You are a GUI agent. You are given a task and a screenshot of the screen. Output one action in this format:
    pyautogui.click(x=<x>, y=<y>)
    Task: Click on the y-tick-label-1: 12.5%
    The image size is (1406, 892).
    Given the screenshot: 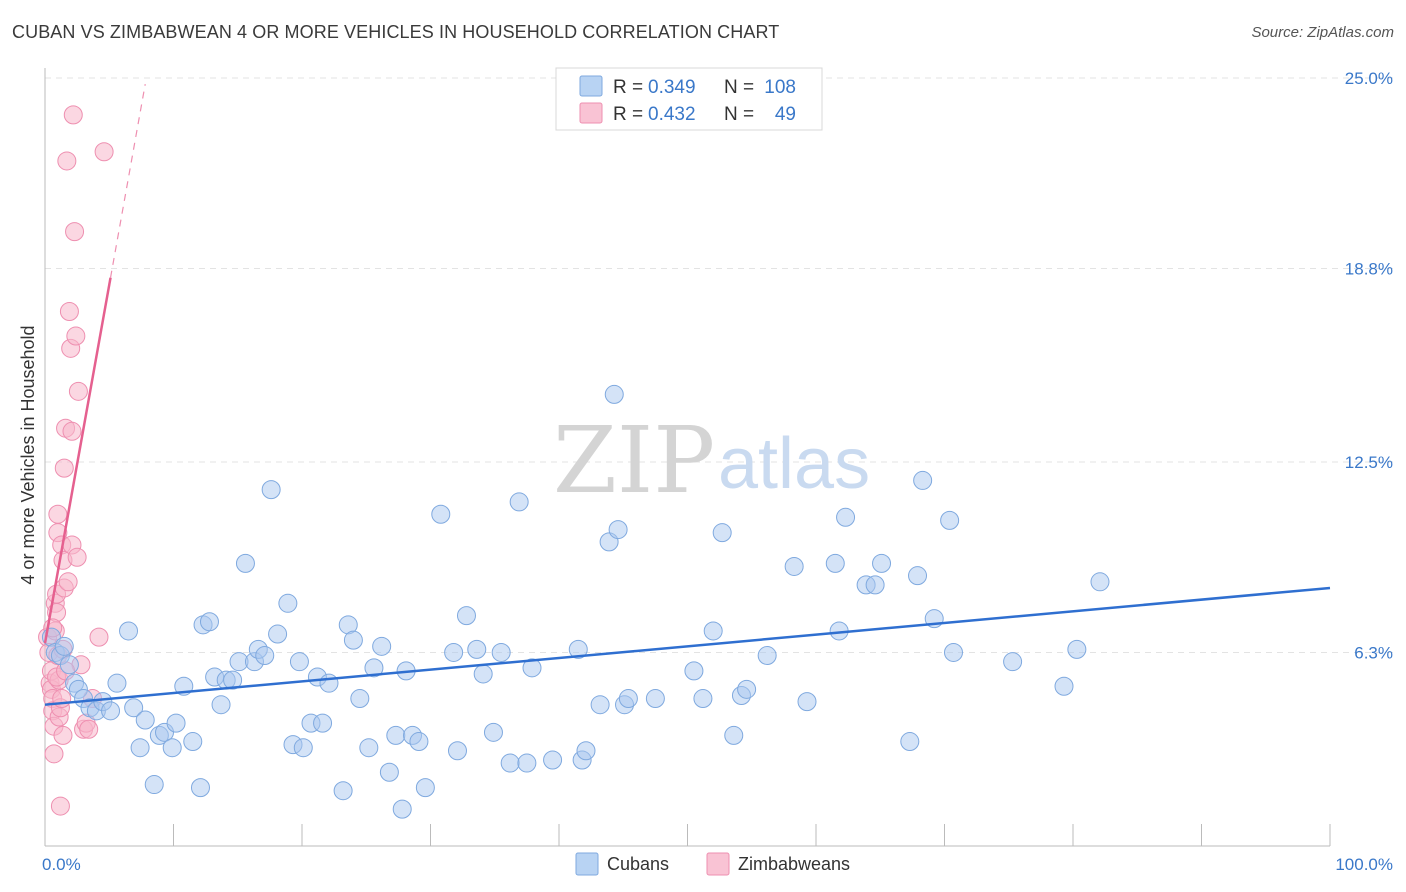 What is the action you would take?
    pyautogui.click(x=1369, y=462)
    